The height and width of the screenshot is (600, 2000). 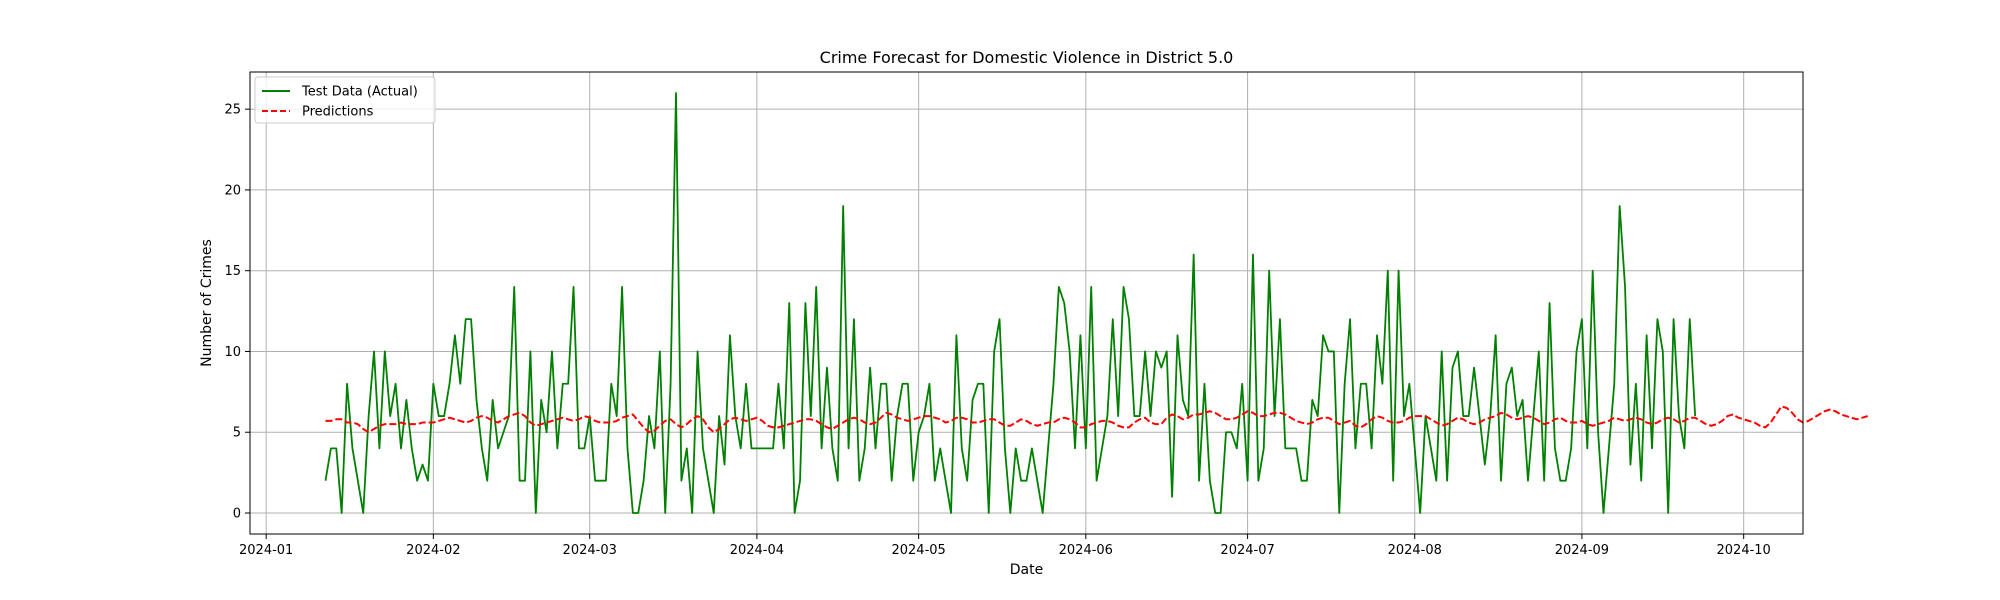 I want to click on y-tick-label: 0, so click(x=237, y=514).